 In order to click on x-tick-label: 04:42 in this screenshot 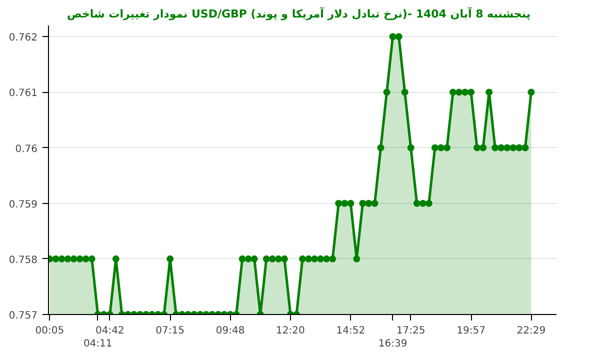, I will do `click(109, 331)`.